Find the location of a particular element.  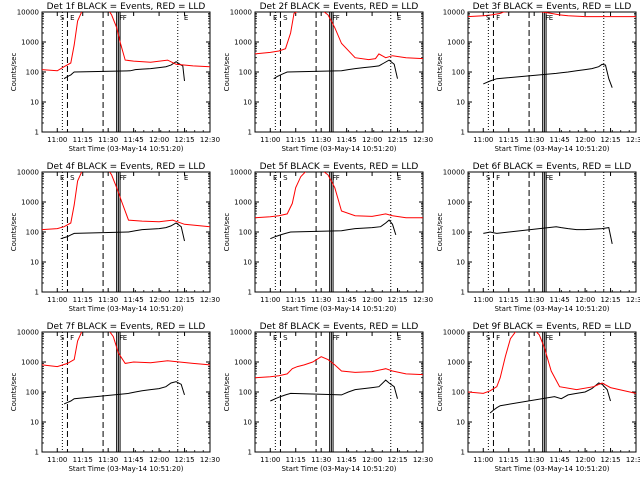

panel-6-marker-label: F is located at coordinates (498, 178).